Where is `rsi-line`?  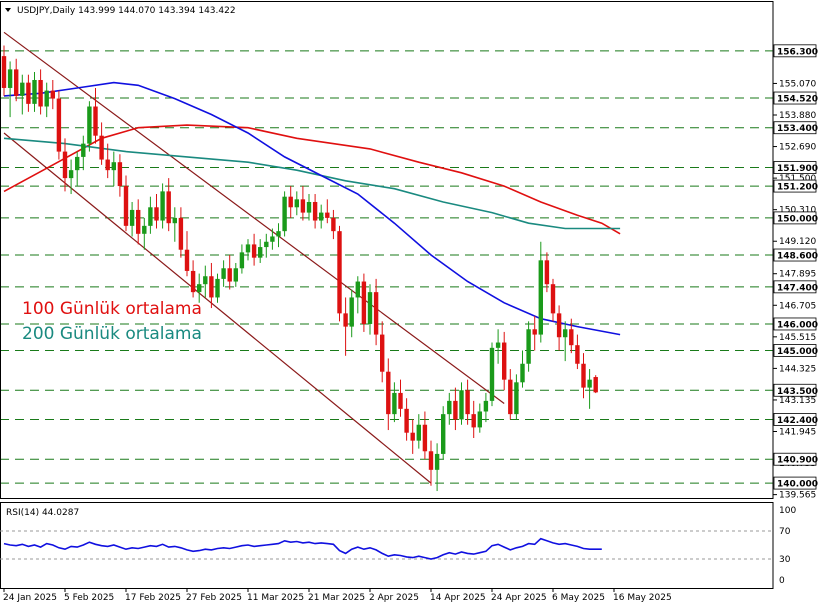 rsi-line is located at coordinates (302, 548).